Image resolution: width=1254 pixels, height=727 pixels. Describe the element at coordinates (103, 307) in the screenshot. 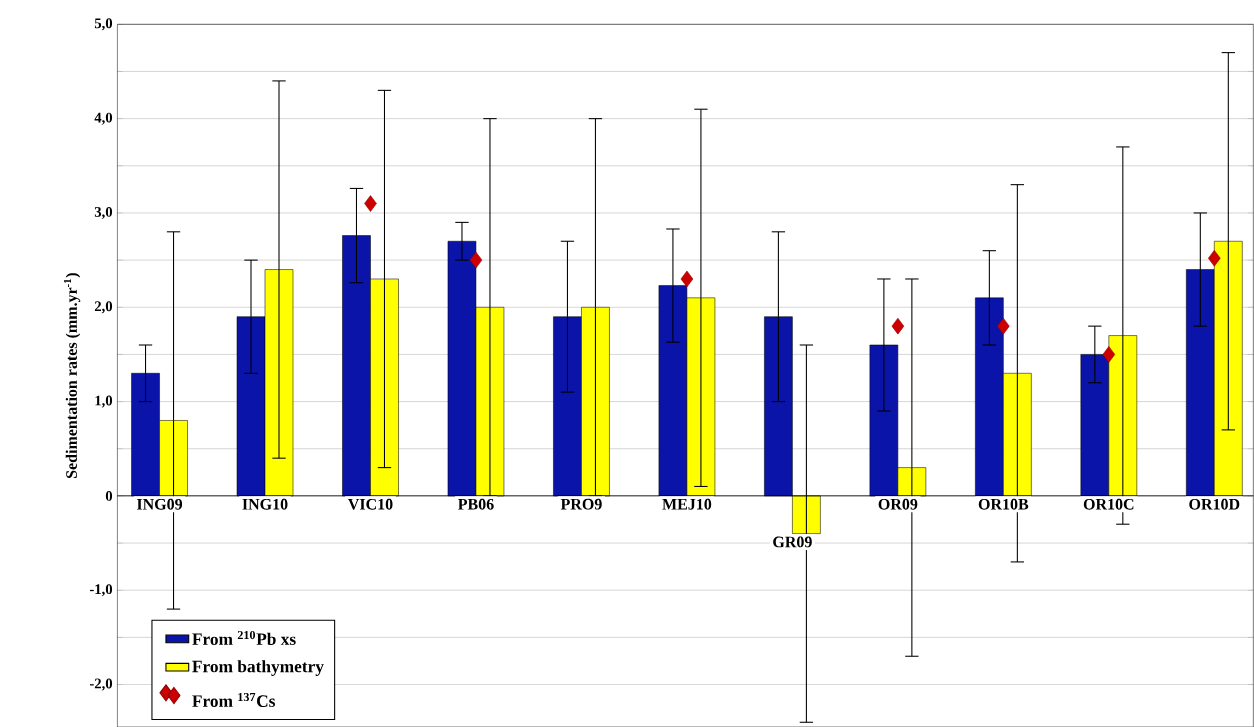

I see `y-tick-label: 2,0` at that location.